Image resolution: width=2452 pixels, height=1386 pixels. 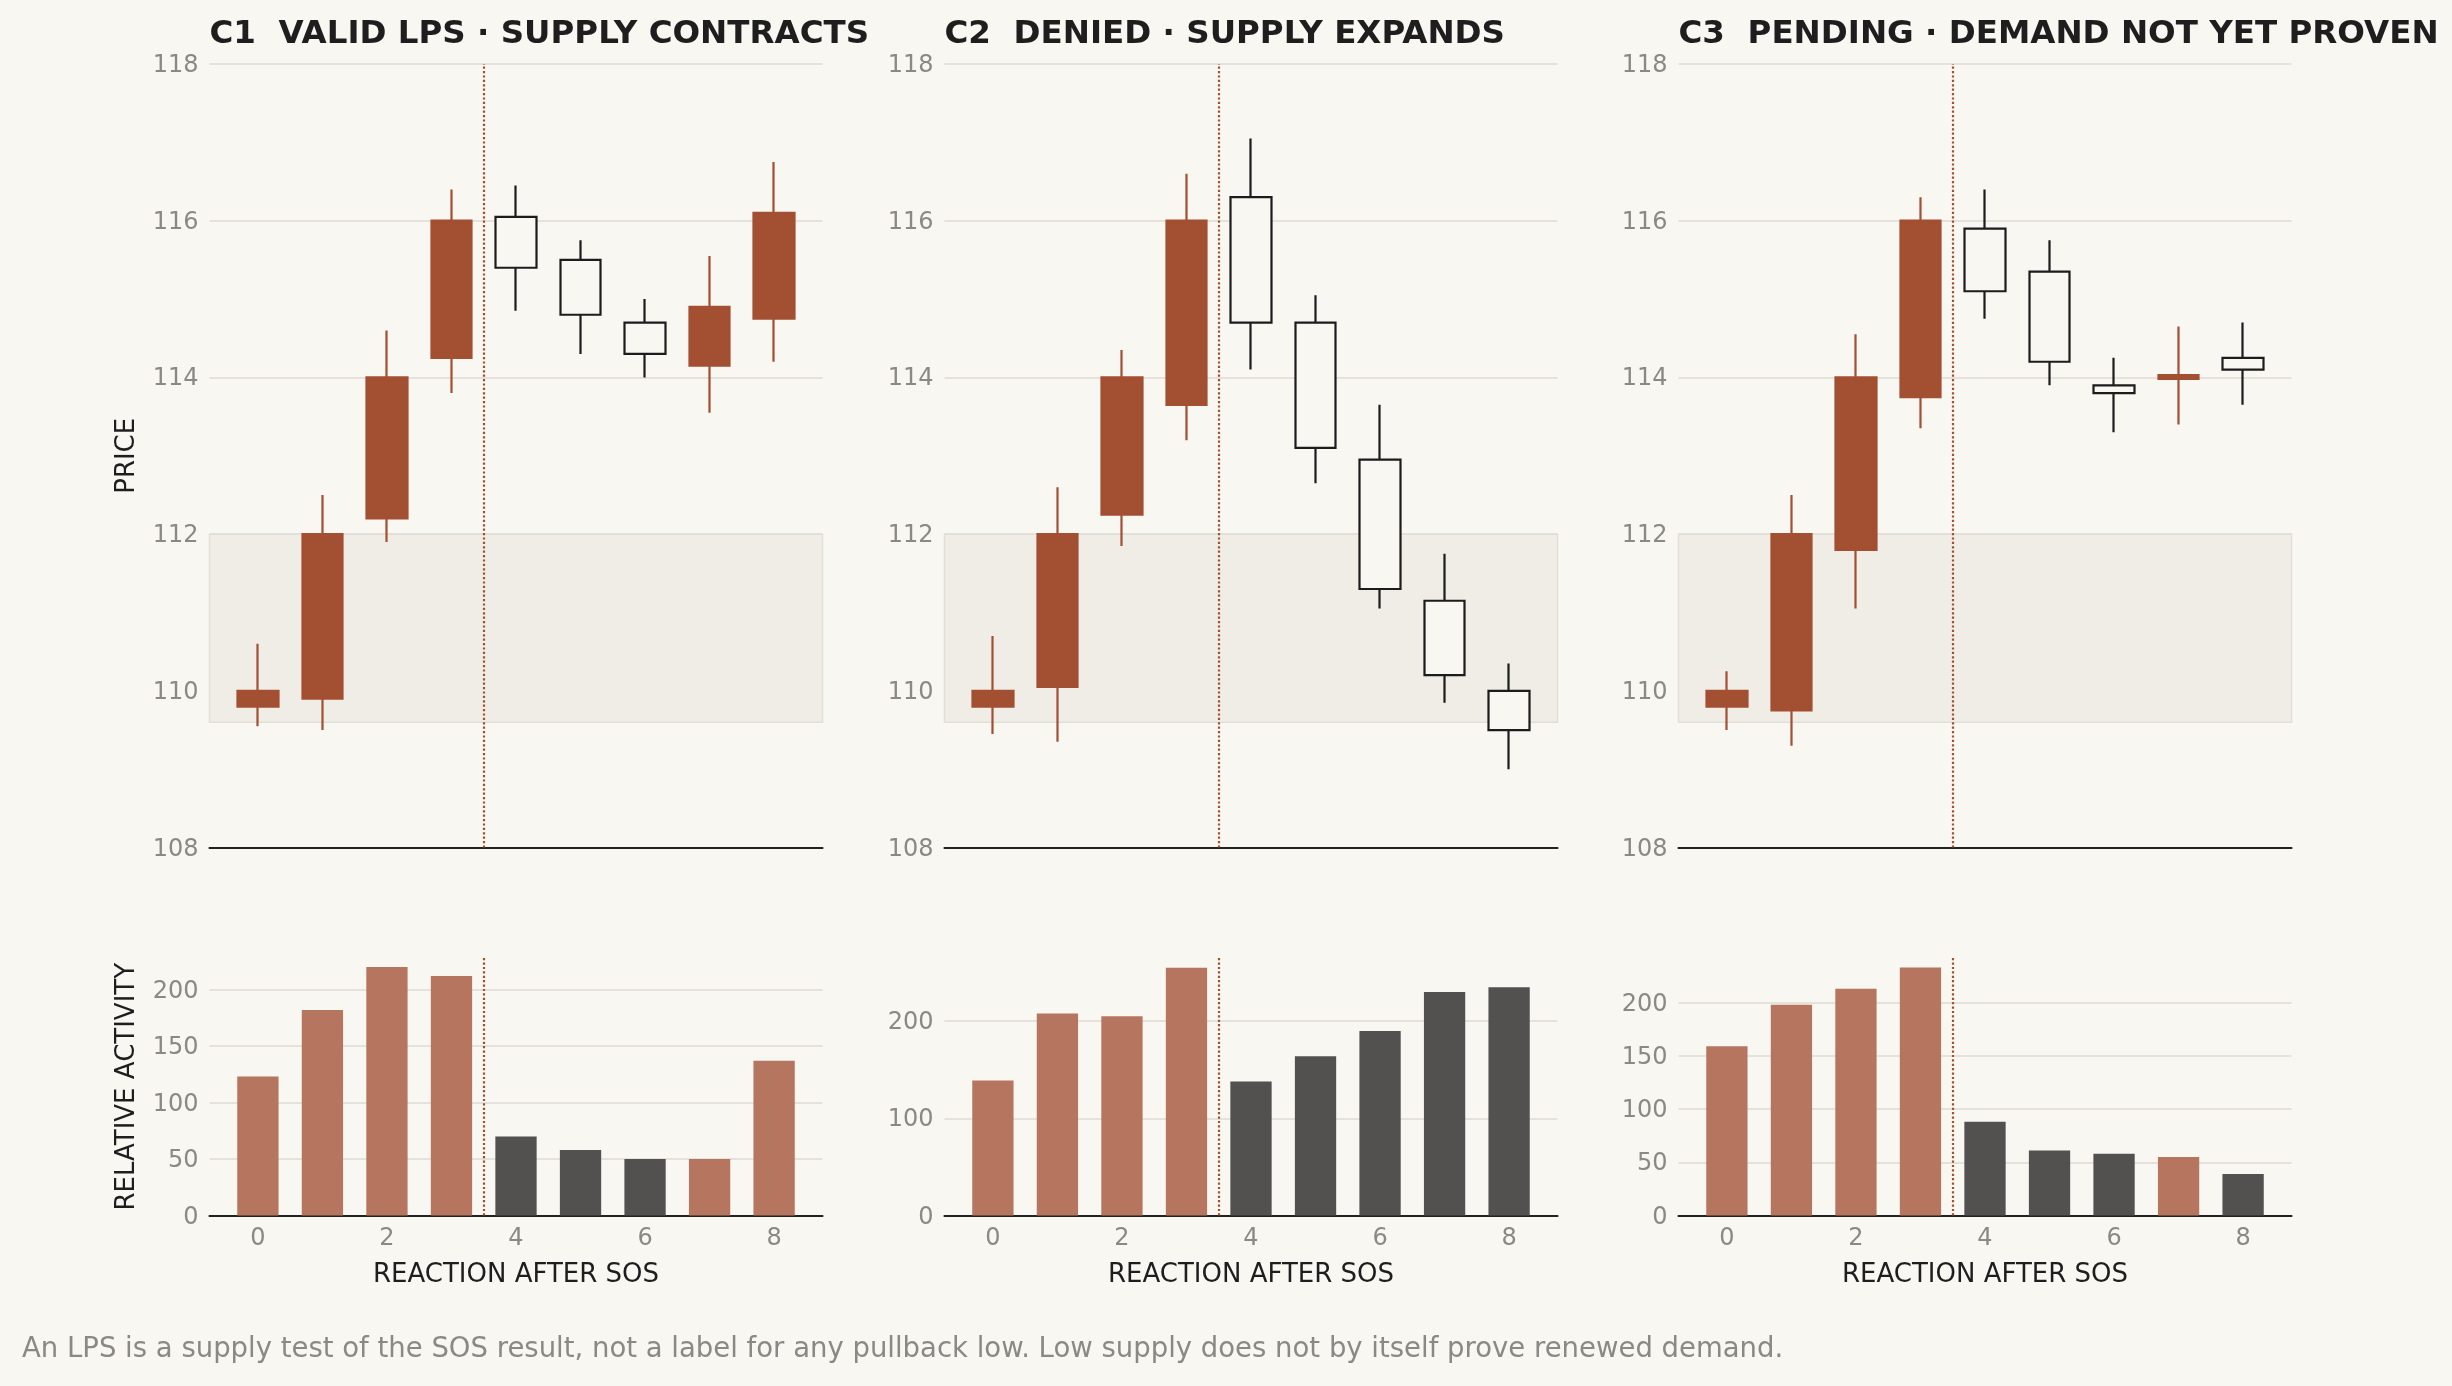 What do you see at coordinates (2058, 31) in the screenshot?
I see `chart-title: C3 PENDING · DEMAND NOT YET PROVEN` at bounding box center [2058, 31].